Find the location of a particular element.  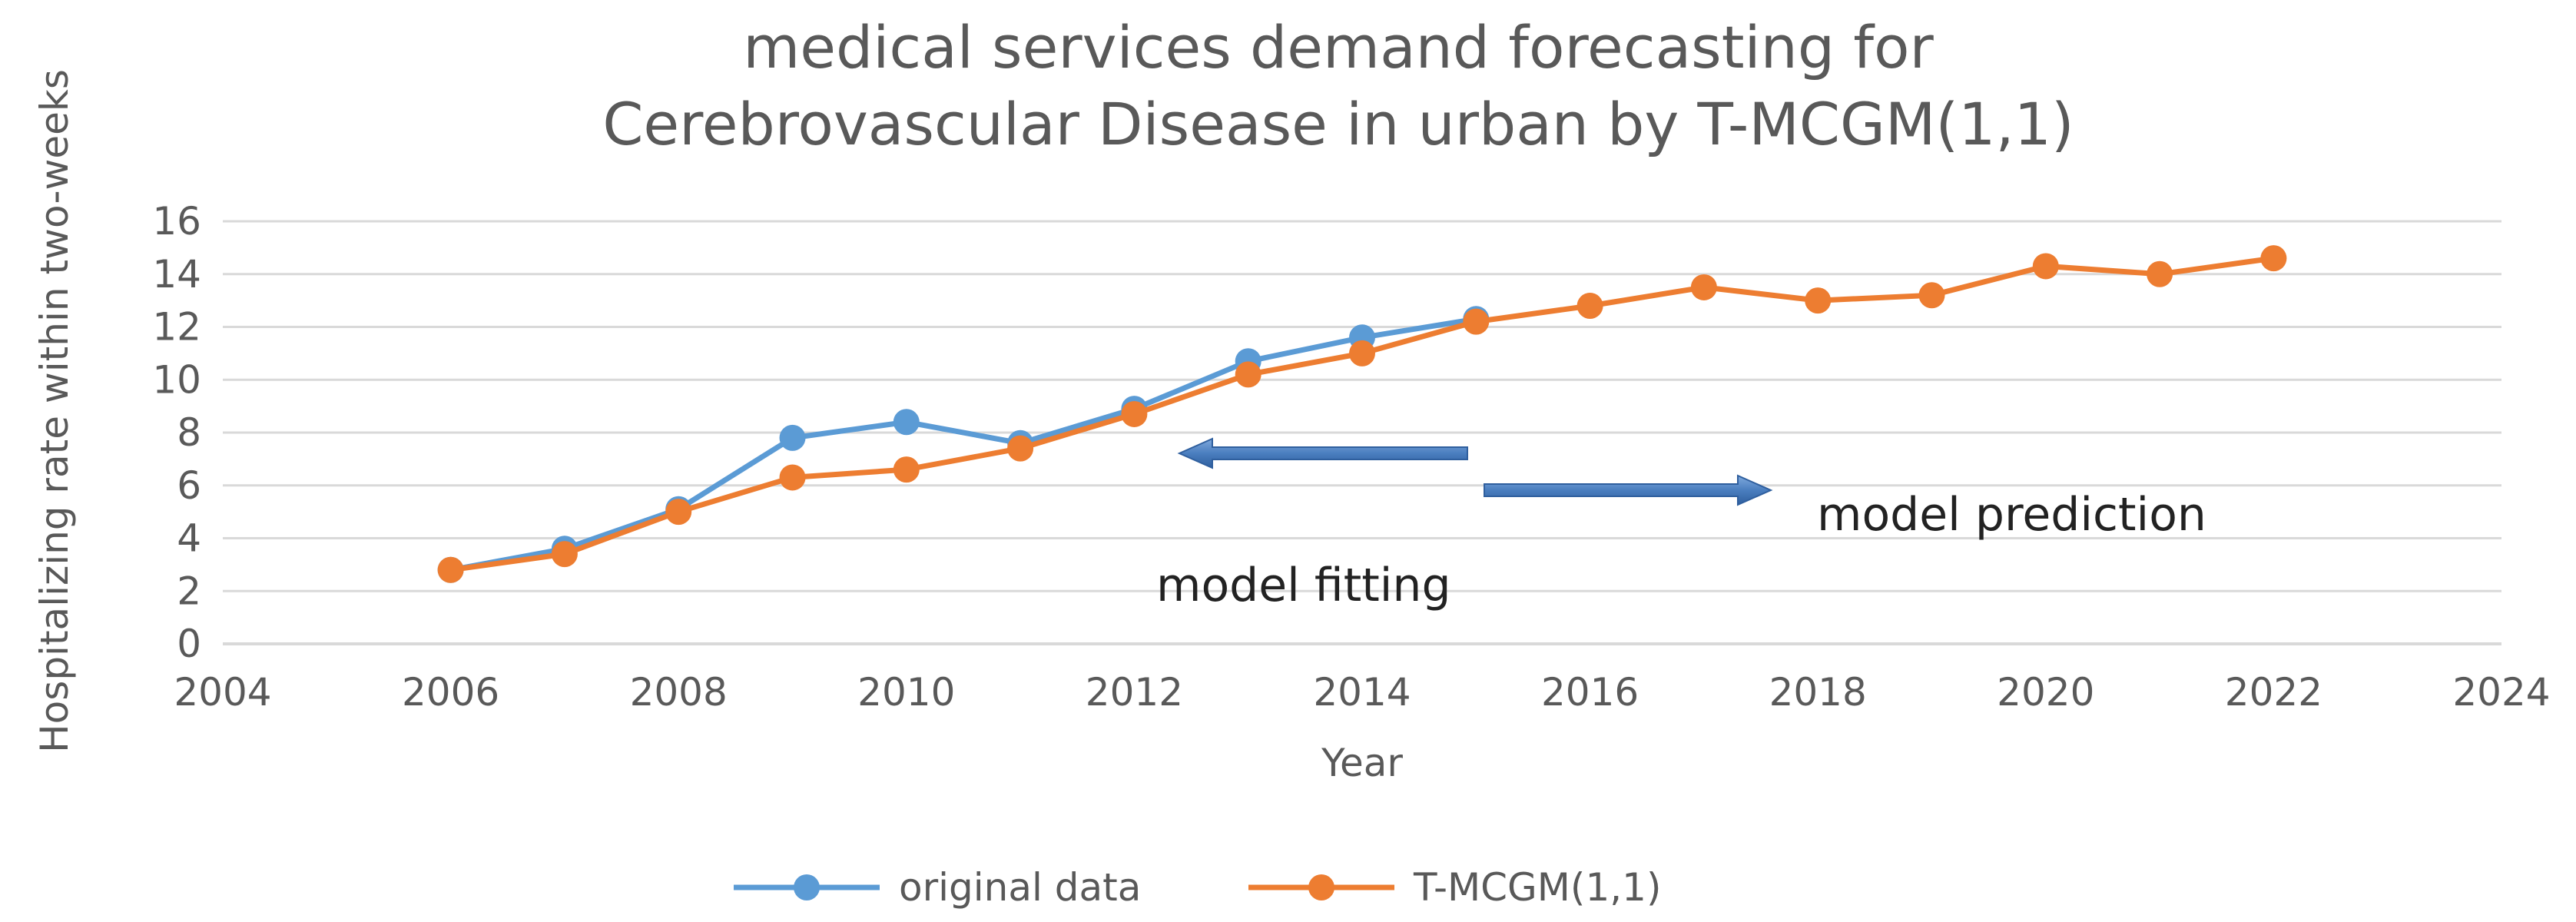

x-tick-2014: 2014 is located at coordinates (1362, 692).